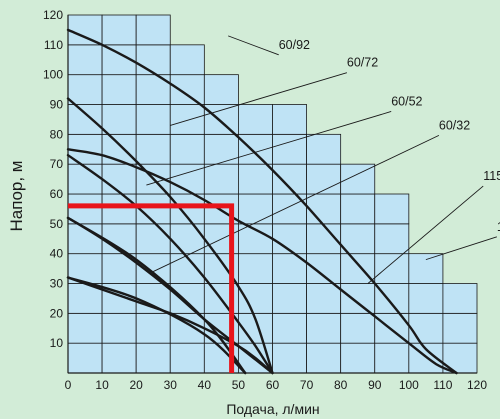 This screenshot has height=419, width=500. Describe the element at coordinates (57, 164) in the screenshot. I see `y-tick-label: 70` at that location.